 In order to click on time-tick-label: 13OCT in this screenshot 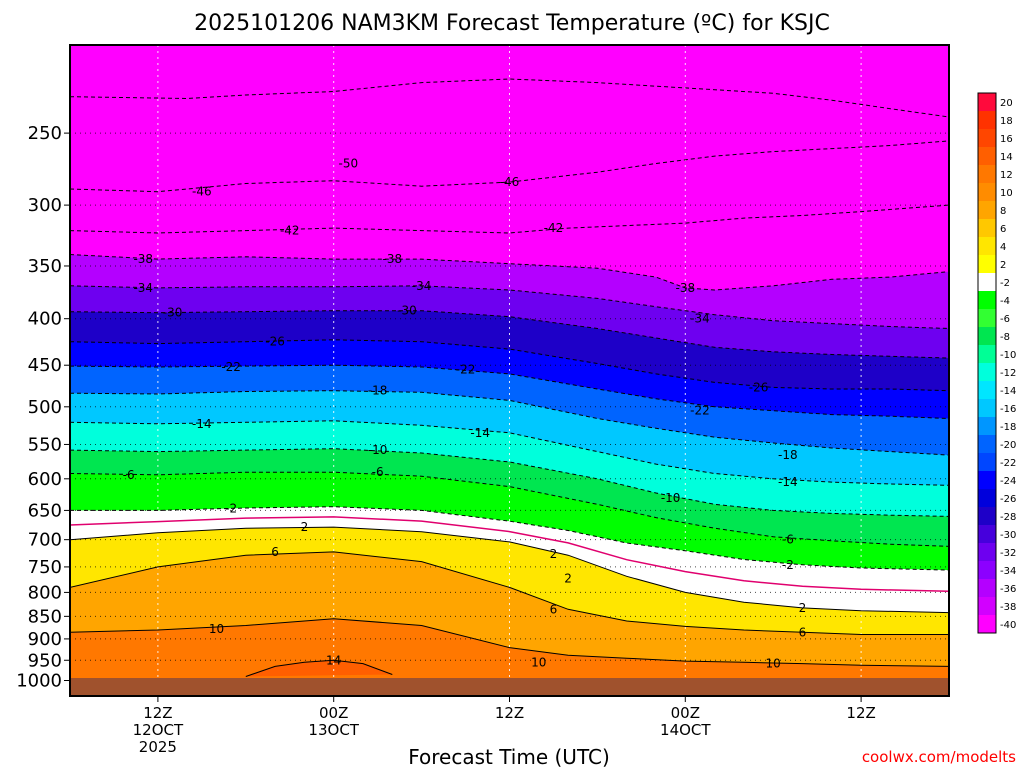, I will do `click(333, 730)`.